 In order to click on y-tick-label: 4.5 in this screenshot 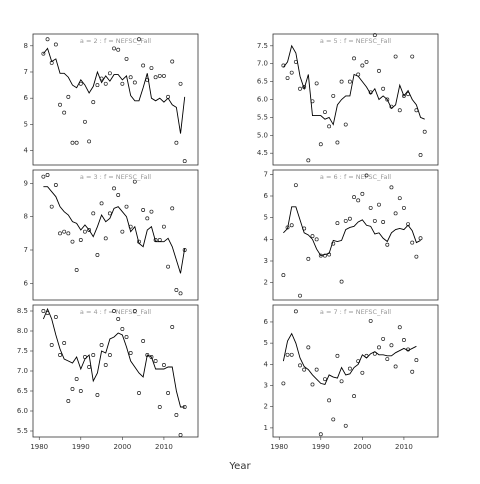, I will do `click(262, 153)`.